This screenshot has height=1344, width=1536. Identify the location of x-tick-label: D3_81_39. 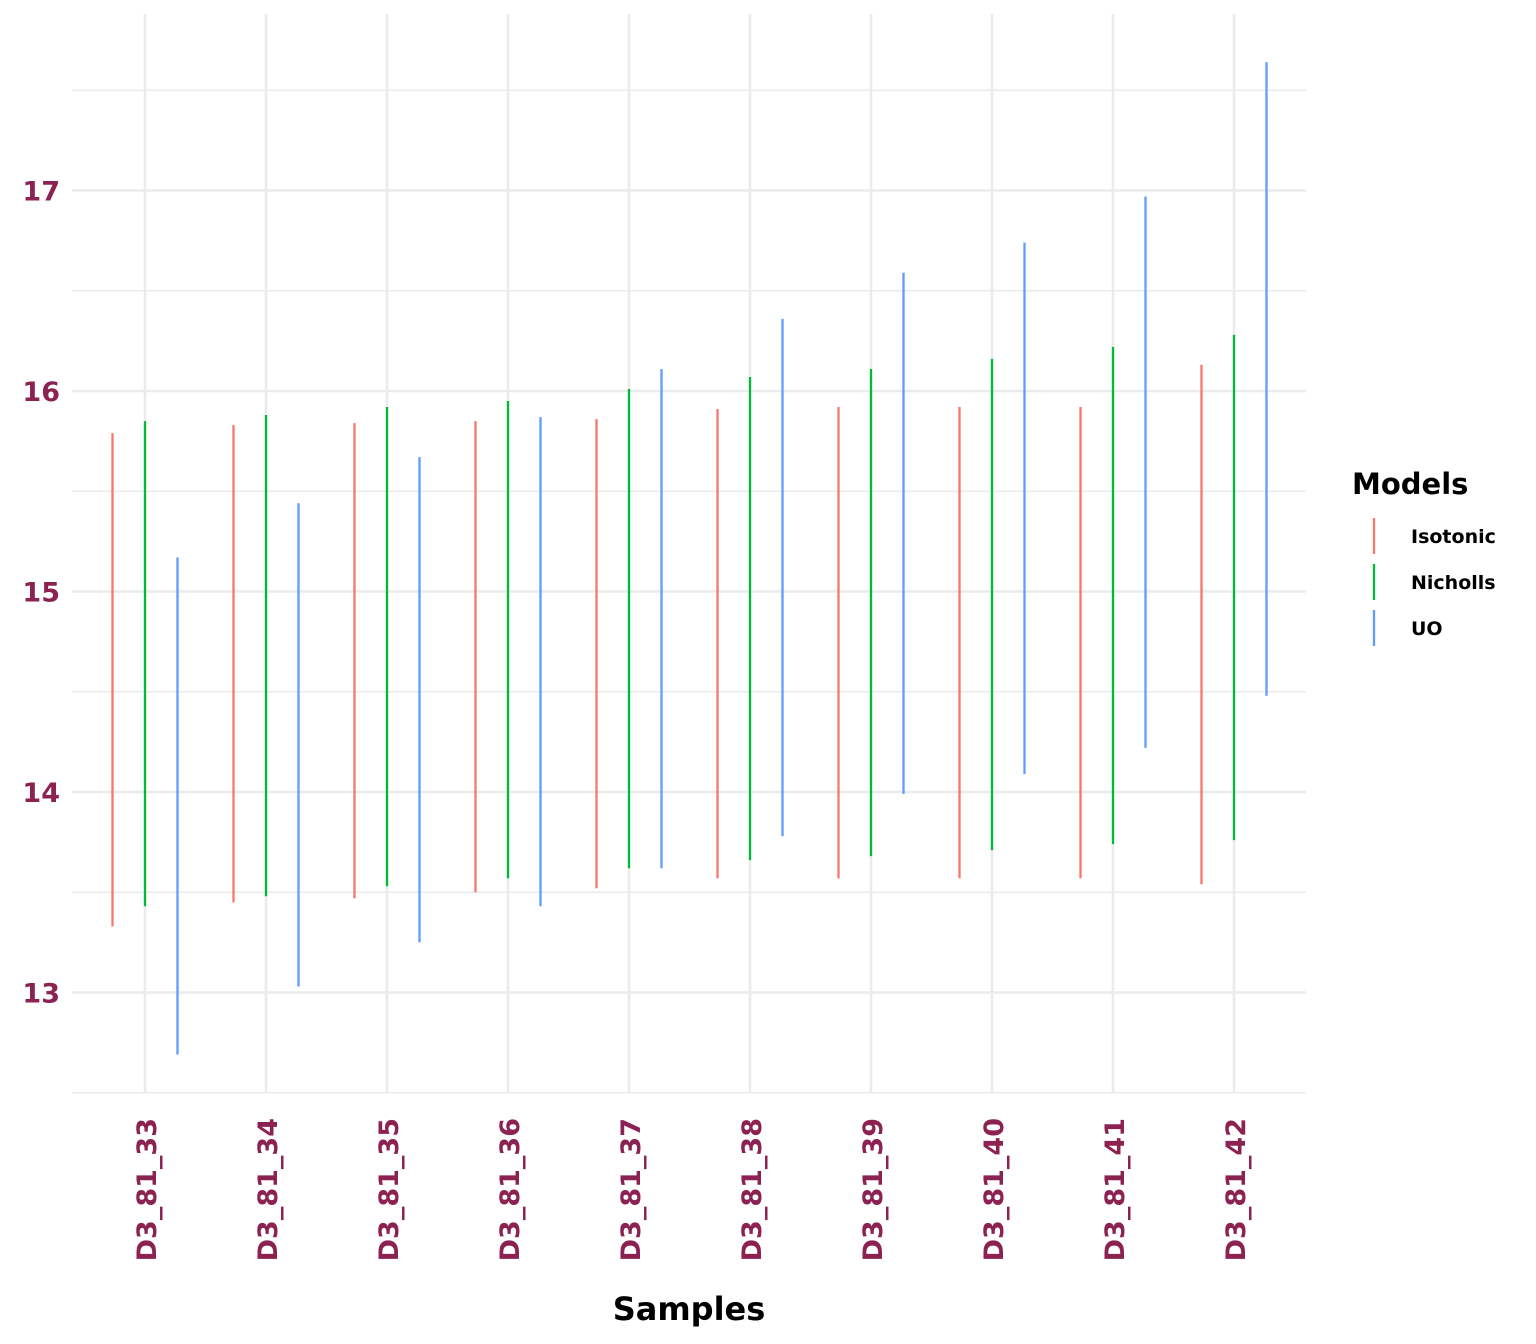
(873, 1189).